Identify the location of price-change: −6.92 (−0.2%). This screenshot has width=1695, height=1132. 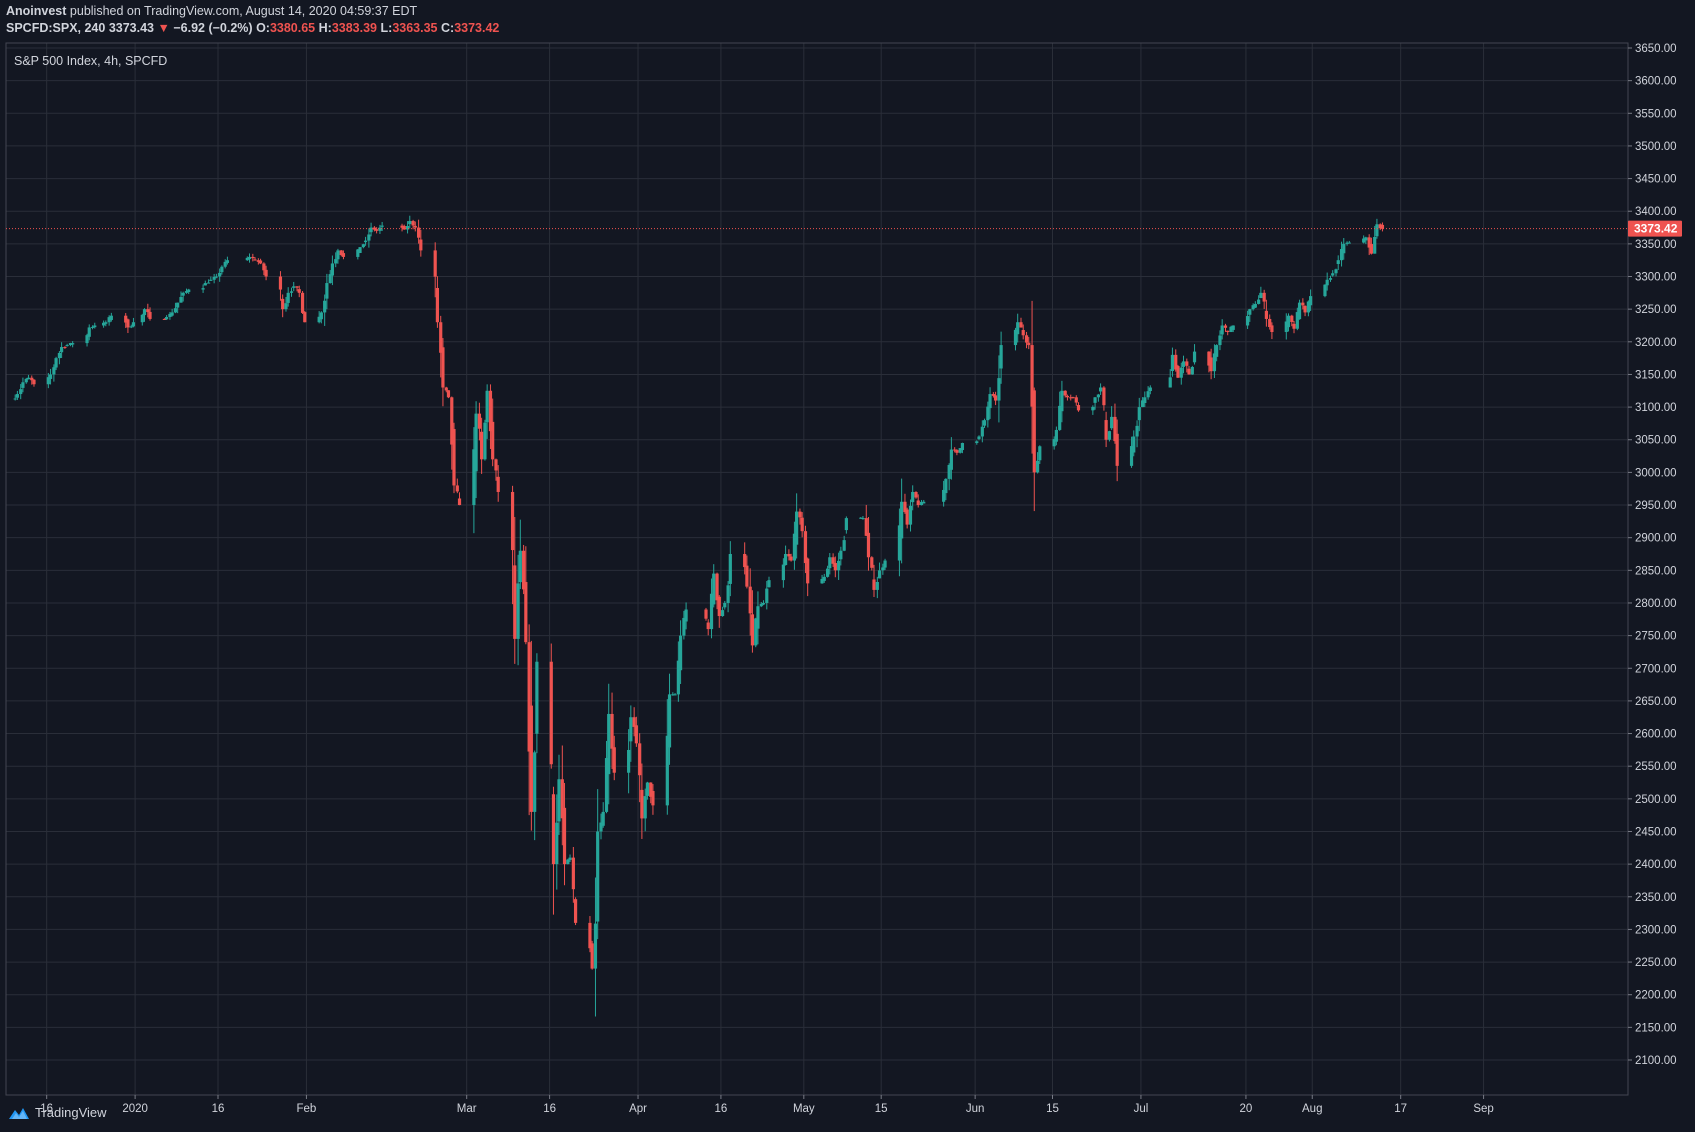
(213, 28).